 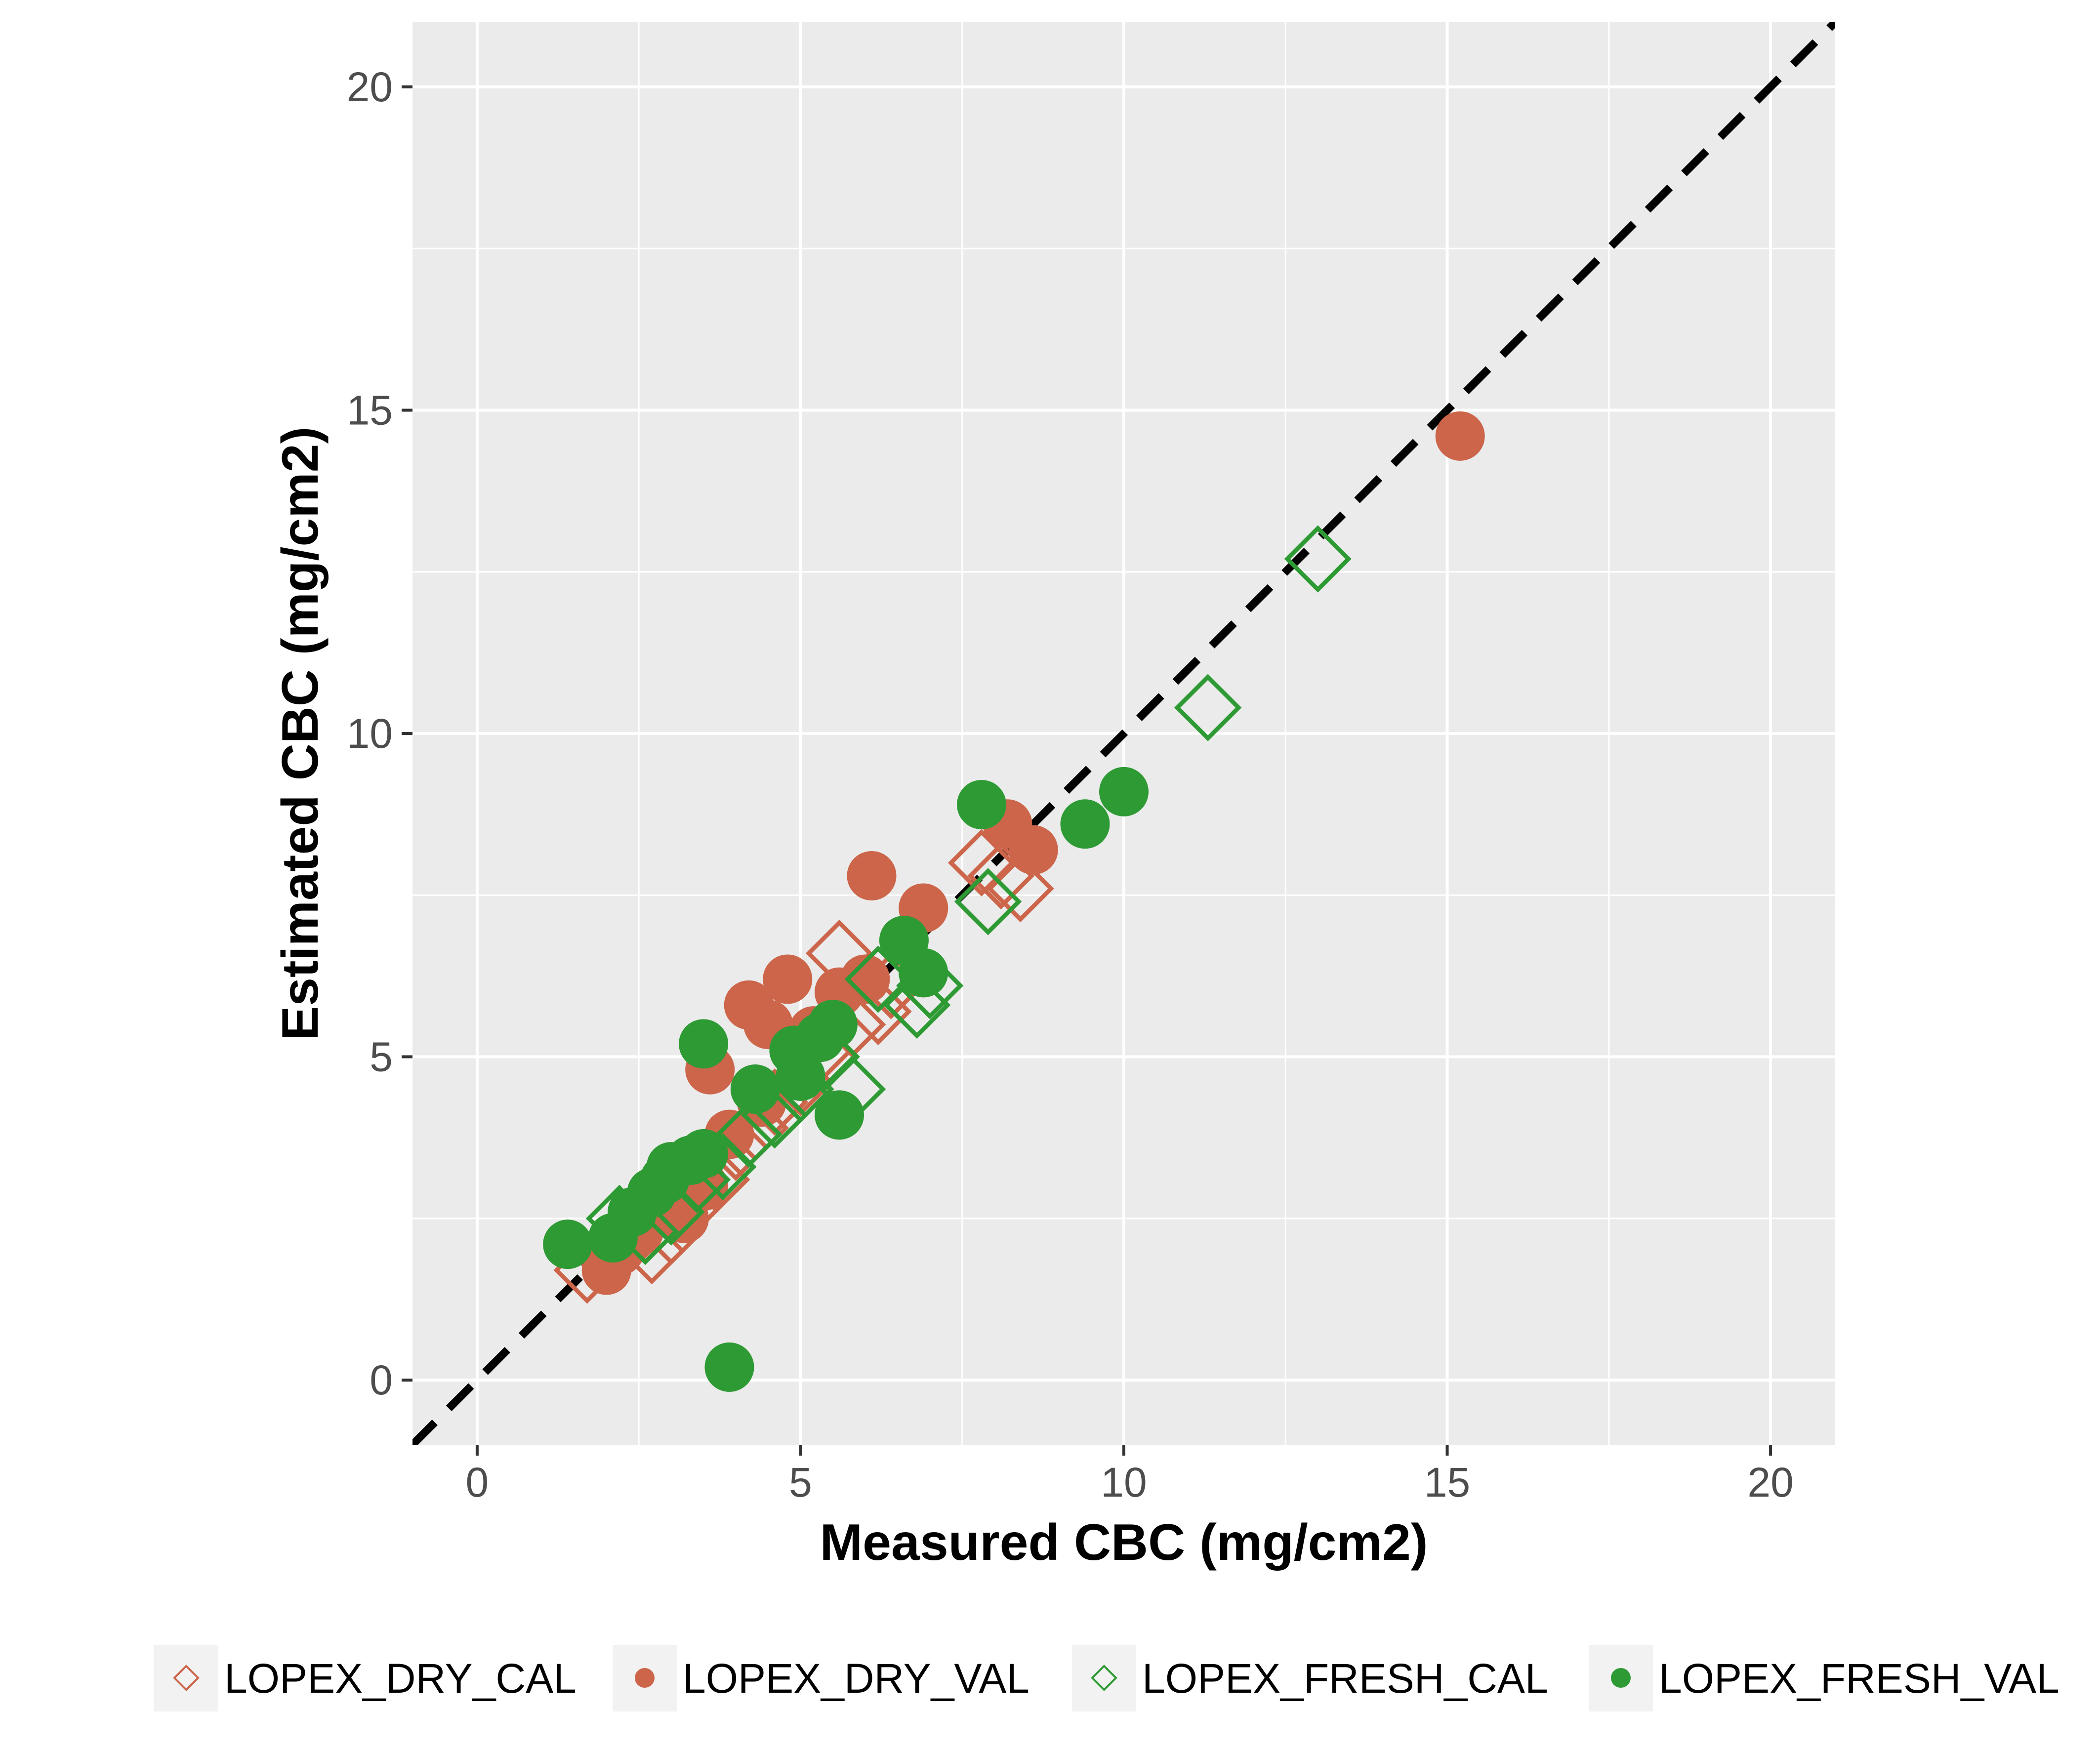 I want to click on legend-item: LOPEX_FRESH_VAL, so click(x=1824, y=1678).